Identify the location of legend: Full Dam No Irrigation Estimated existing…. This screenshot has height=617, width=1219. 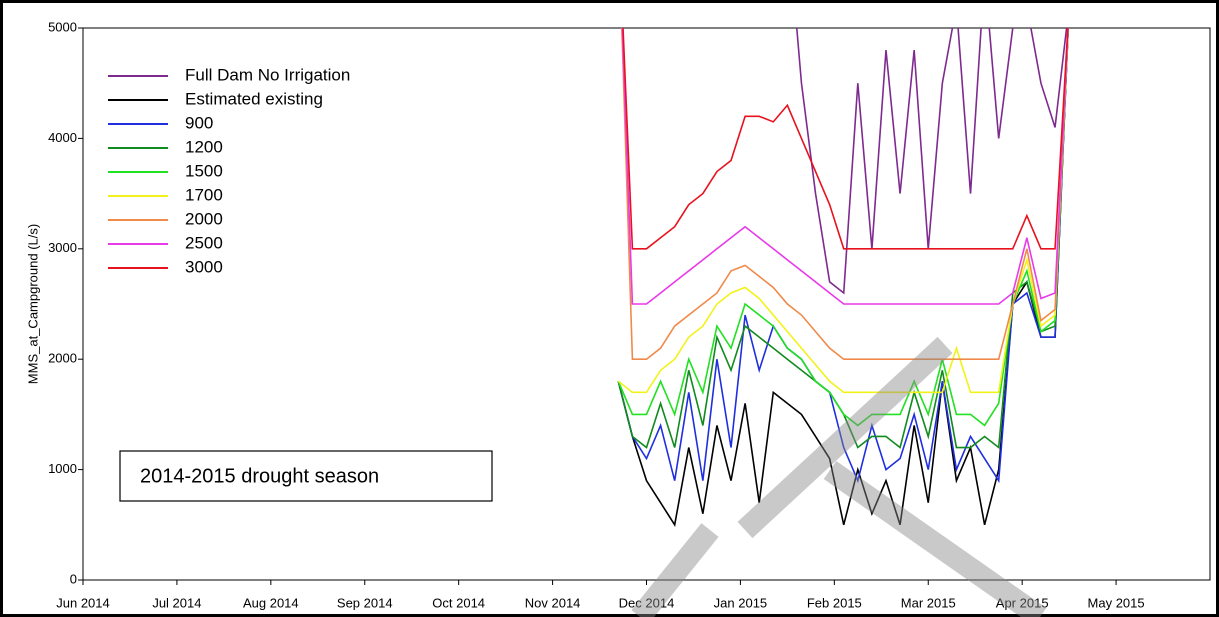
(229, 170).